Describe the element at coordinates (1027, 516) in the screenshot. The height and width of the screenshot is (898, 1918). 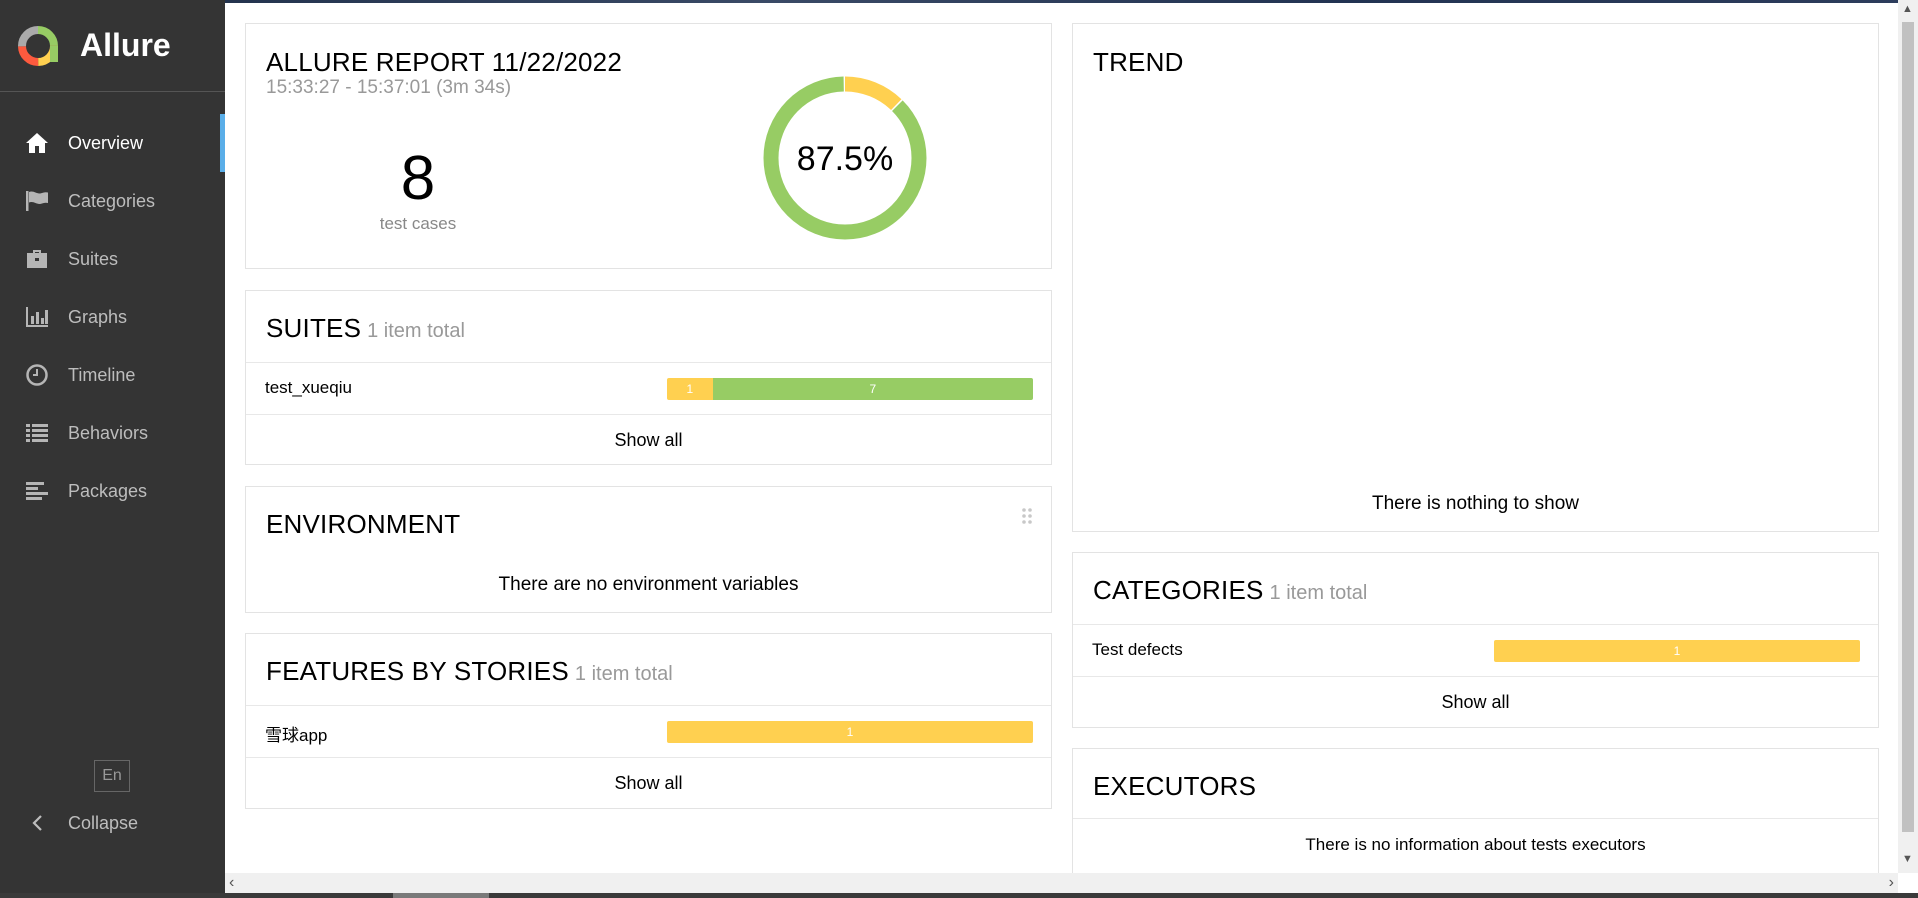
I see `drag-handle-icon` at that location.